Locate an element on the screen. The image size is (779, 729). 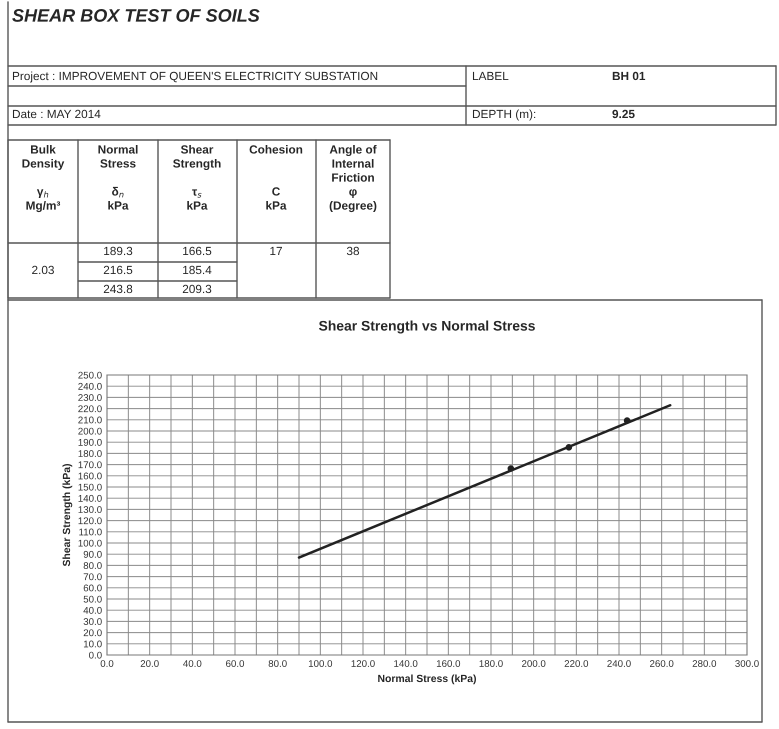
text: DEPTH (m): is located at coordinates (504, 115).